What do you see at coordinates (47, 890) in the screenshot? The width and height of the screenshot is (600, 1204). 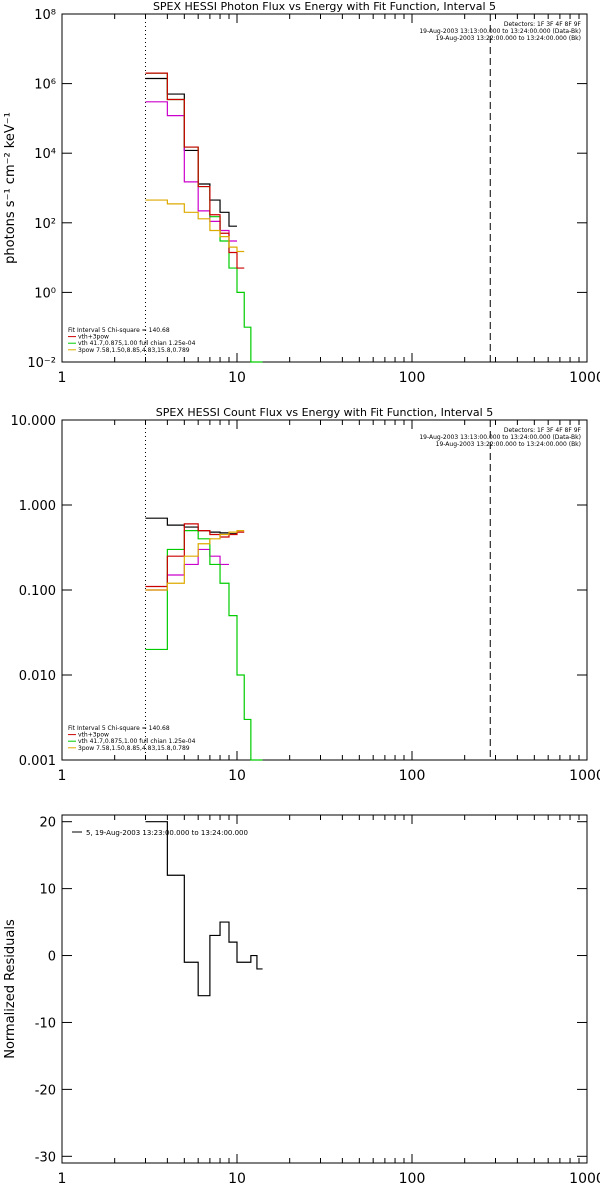 I see `y-tick-label: 10` at bounding box center [47, 890].